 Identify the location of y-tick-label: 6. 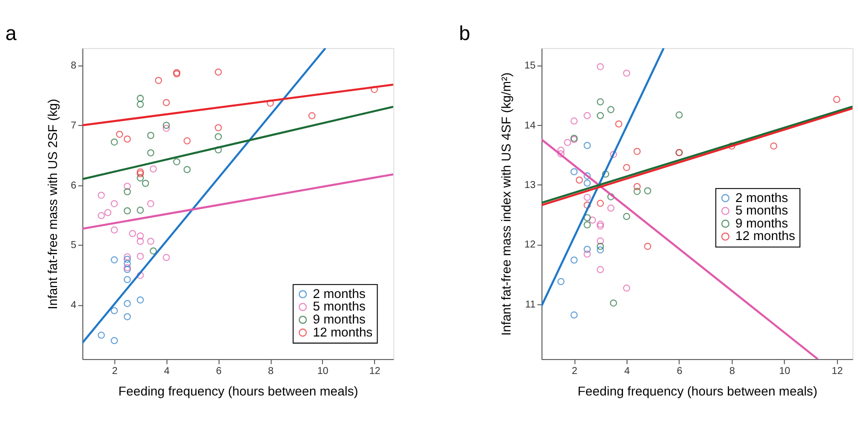
(73, 186).